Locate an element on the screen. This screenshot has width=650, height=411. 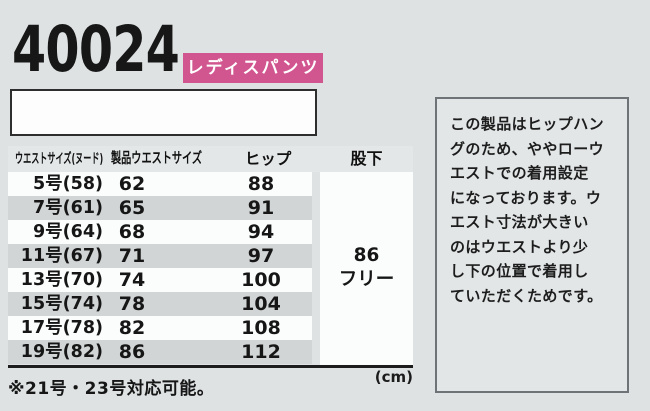
cell-product-waist: 86 is located at coordinates (132, 352).